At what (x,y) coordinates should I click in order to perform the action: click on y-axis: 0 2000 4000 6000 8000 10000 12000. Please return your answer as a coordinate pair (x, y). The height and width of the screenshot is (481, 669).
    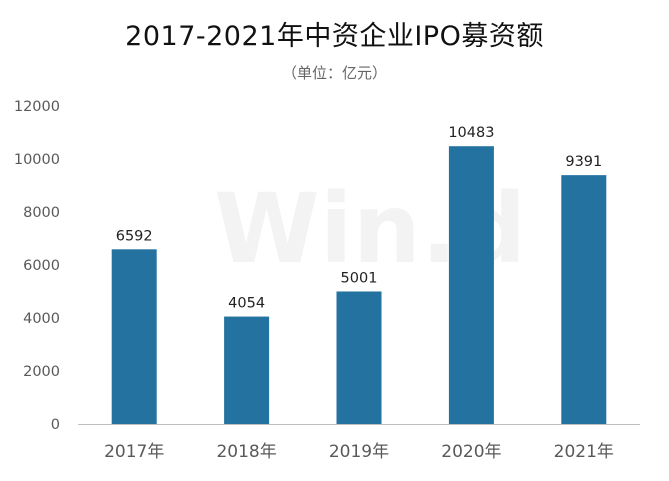
    Looking at the image, I should click on (37, 266).